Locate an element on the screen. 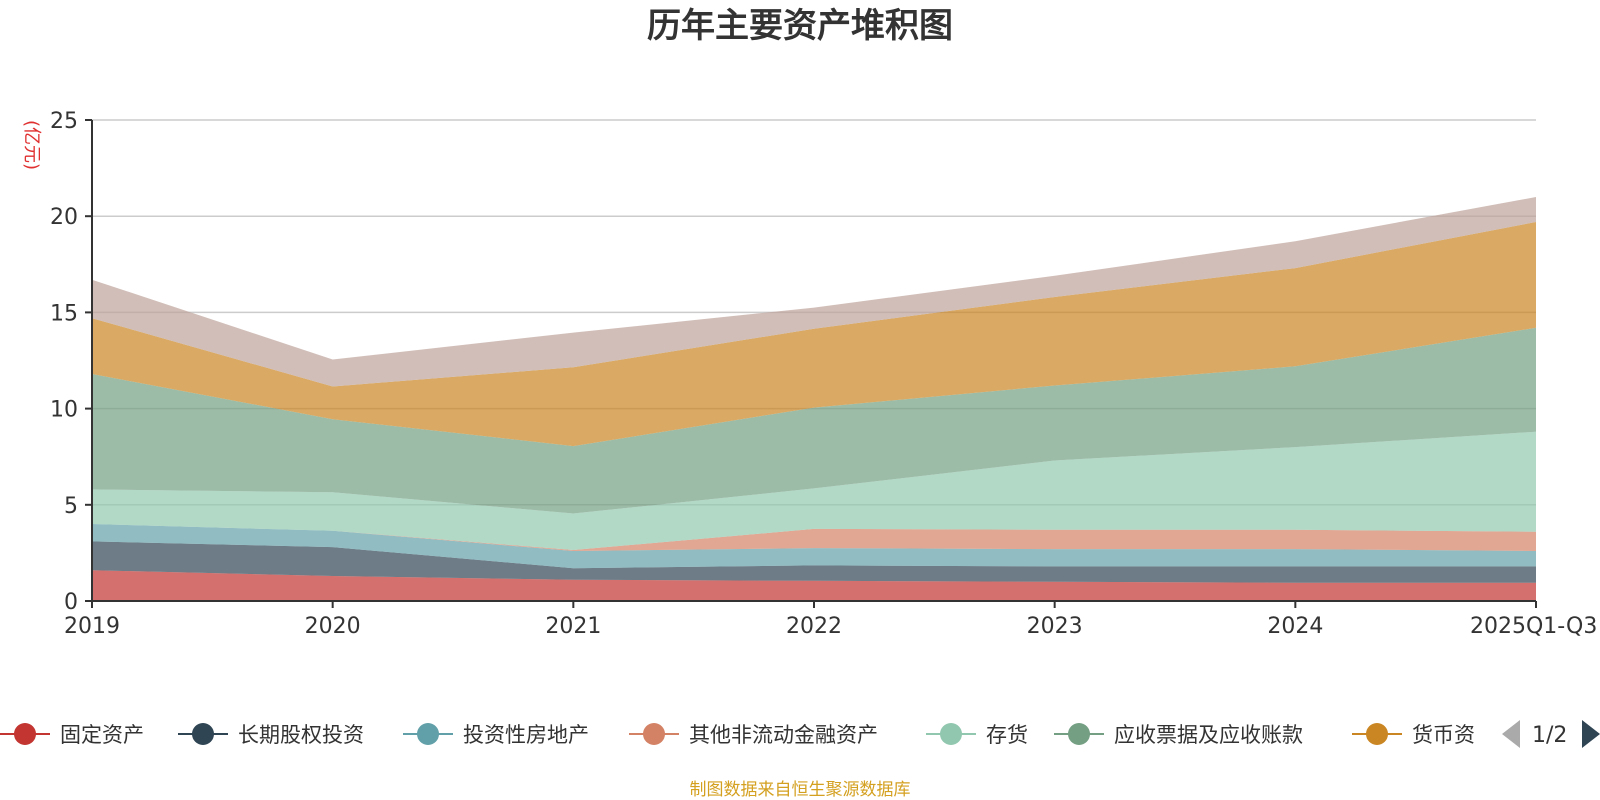 This screenshot has width=1600, height=800. legend-item: 其他非流动金融资产 is located at coordinates (753, 735).